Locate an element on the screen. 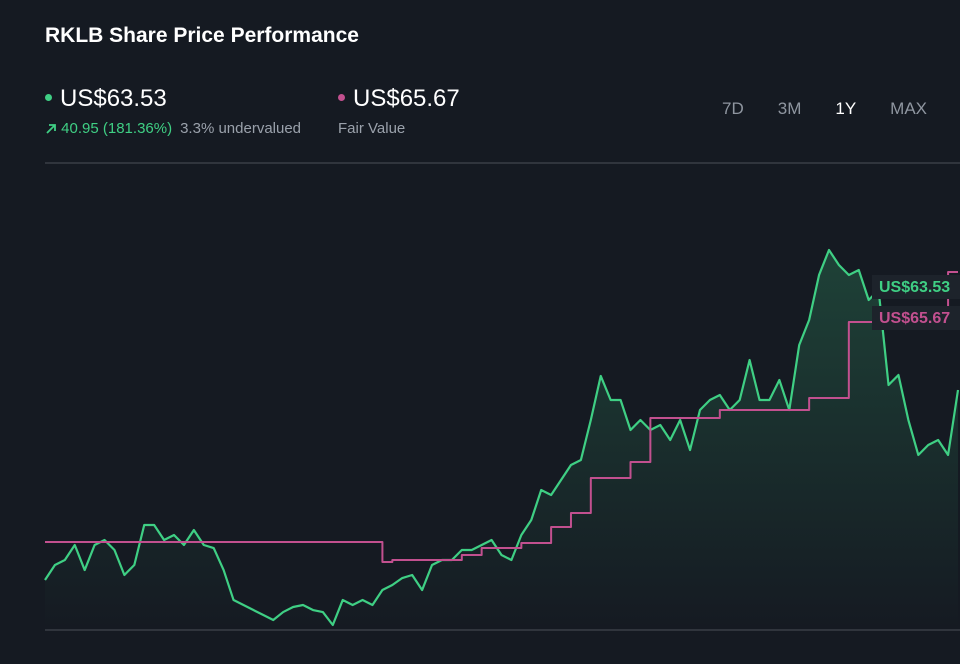 This screenshot has width=960, height=664. period-button: 1Y is located at coordinates (846, 108).